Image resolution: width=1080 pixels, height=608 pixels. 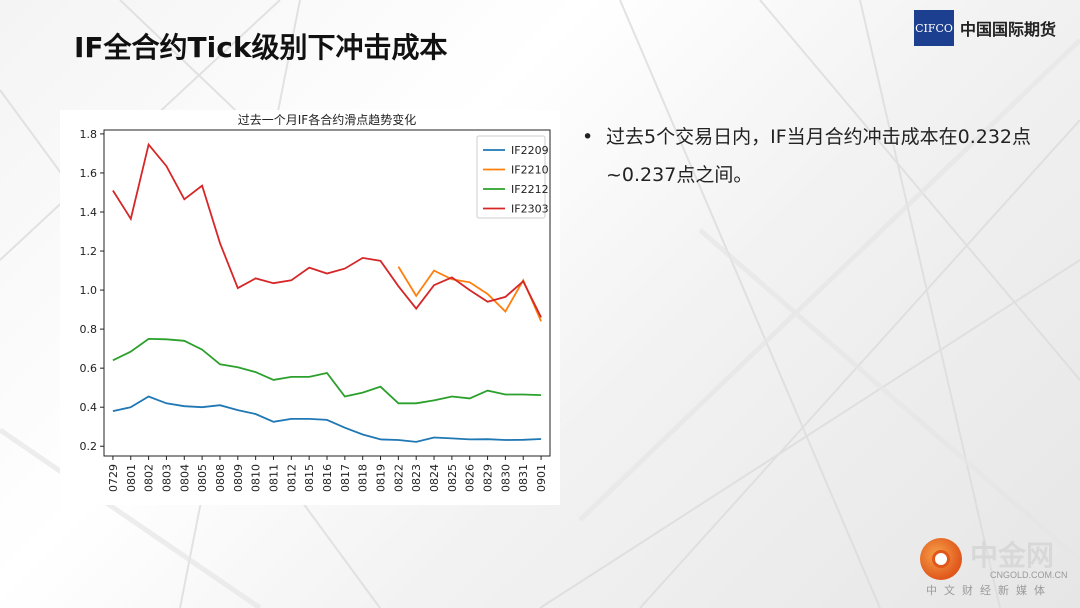 I want to click on watermark-name: 中金网, so click(x=1012, y=555).